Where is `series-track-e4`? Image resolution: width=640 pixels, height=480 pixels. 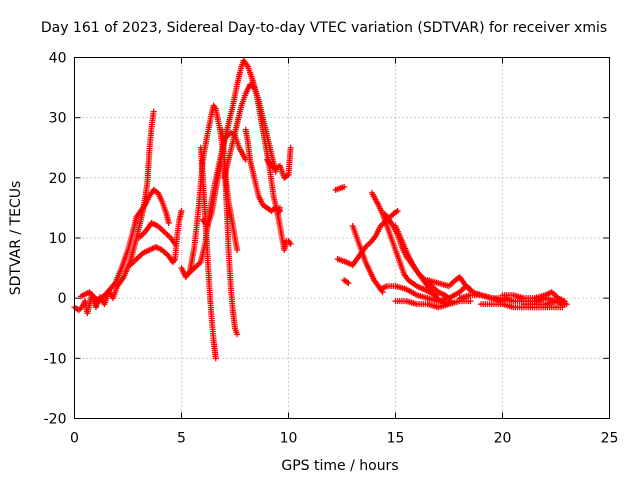
series-track-e4 is located at coordinates (545, 303).